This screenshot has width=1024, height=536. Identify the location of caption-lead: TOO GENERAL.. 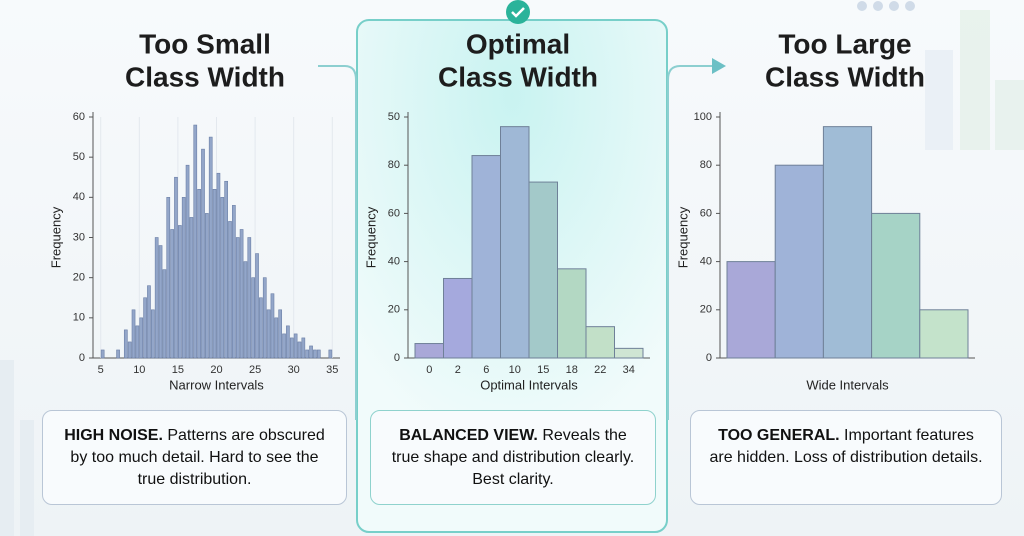
(779, 435).